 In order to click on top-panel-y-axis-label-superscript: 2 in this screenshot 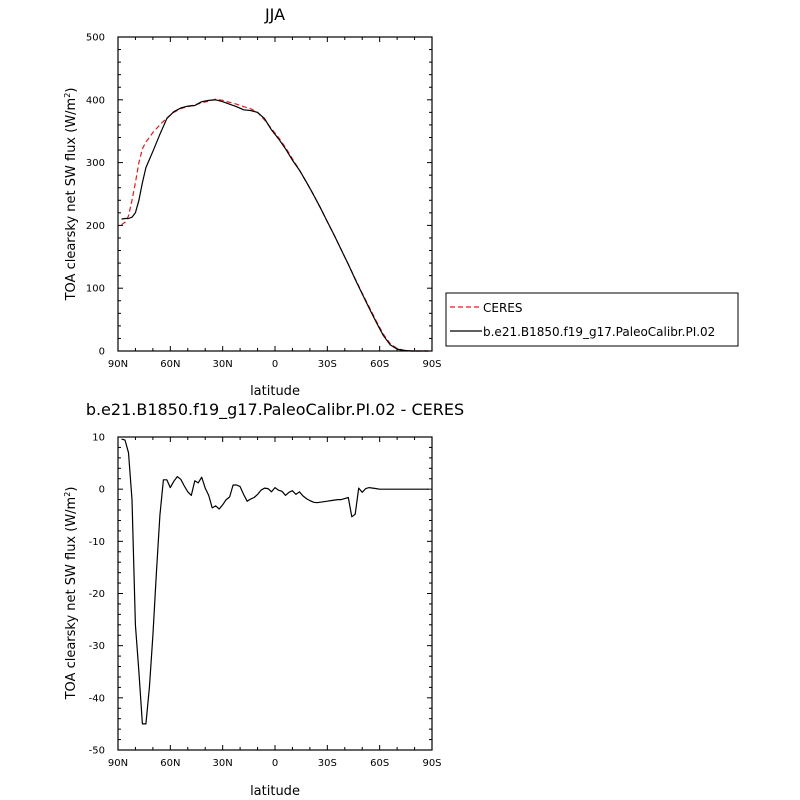, I will do `click(67, 95)`.